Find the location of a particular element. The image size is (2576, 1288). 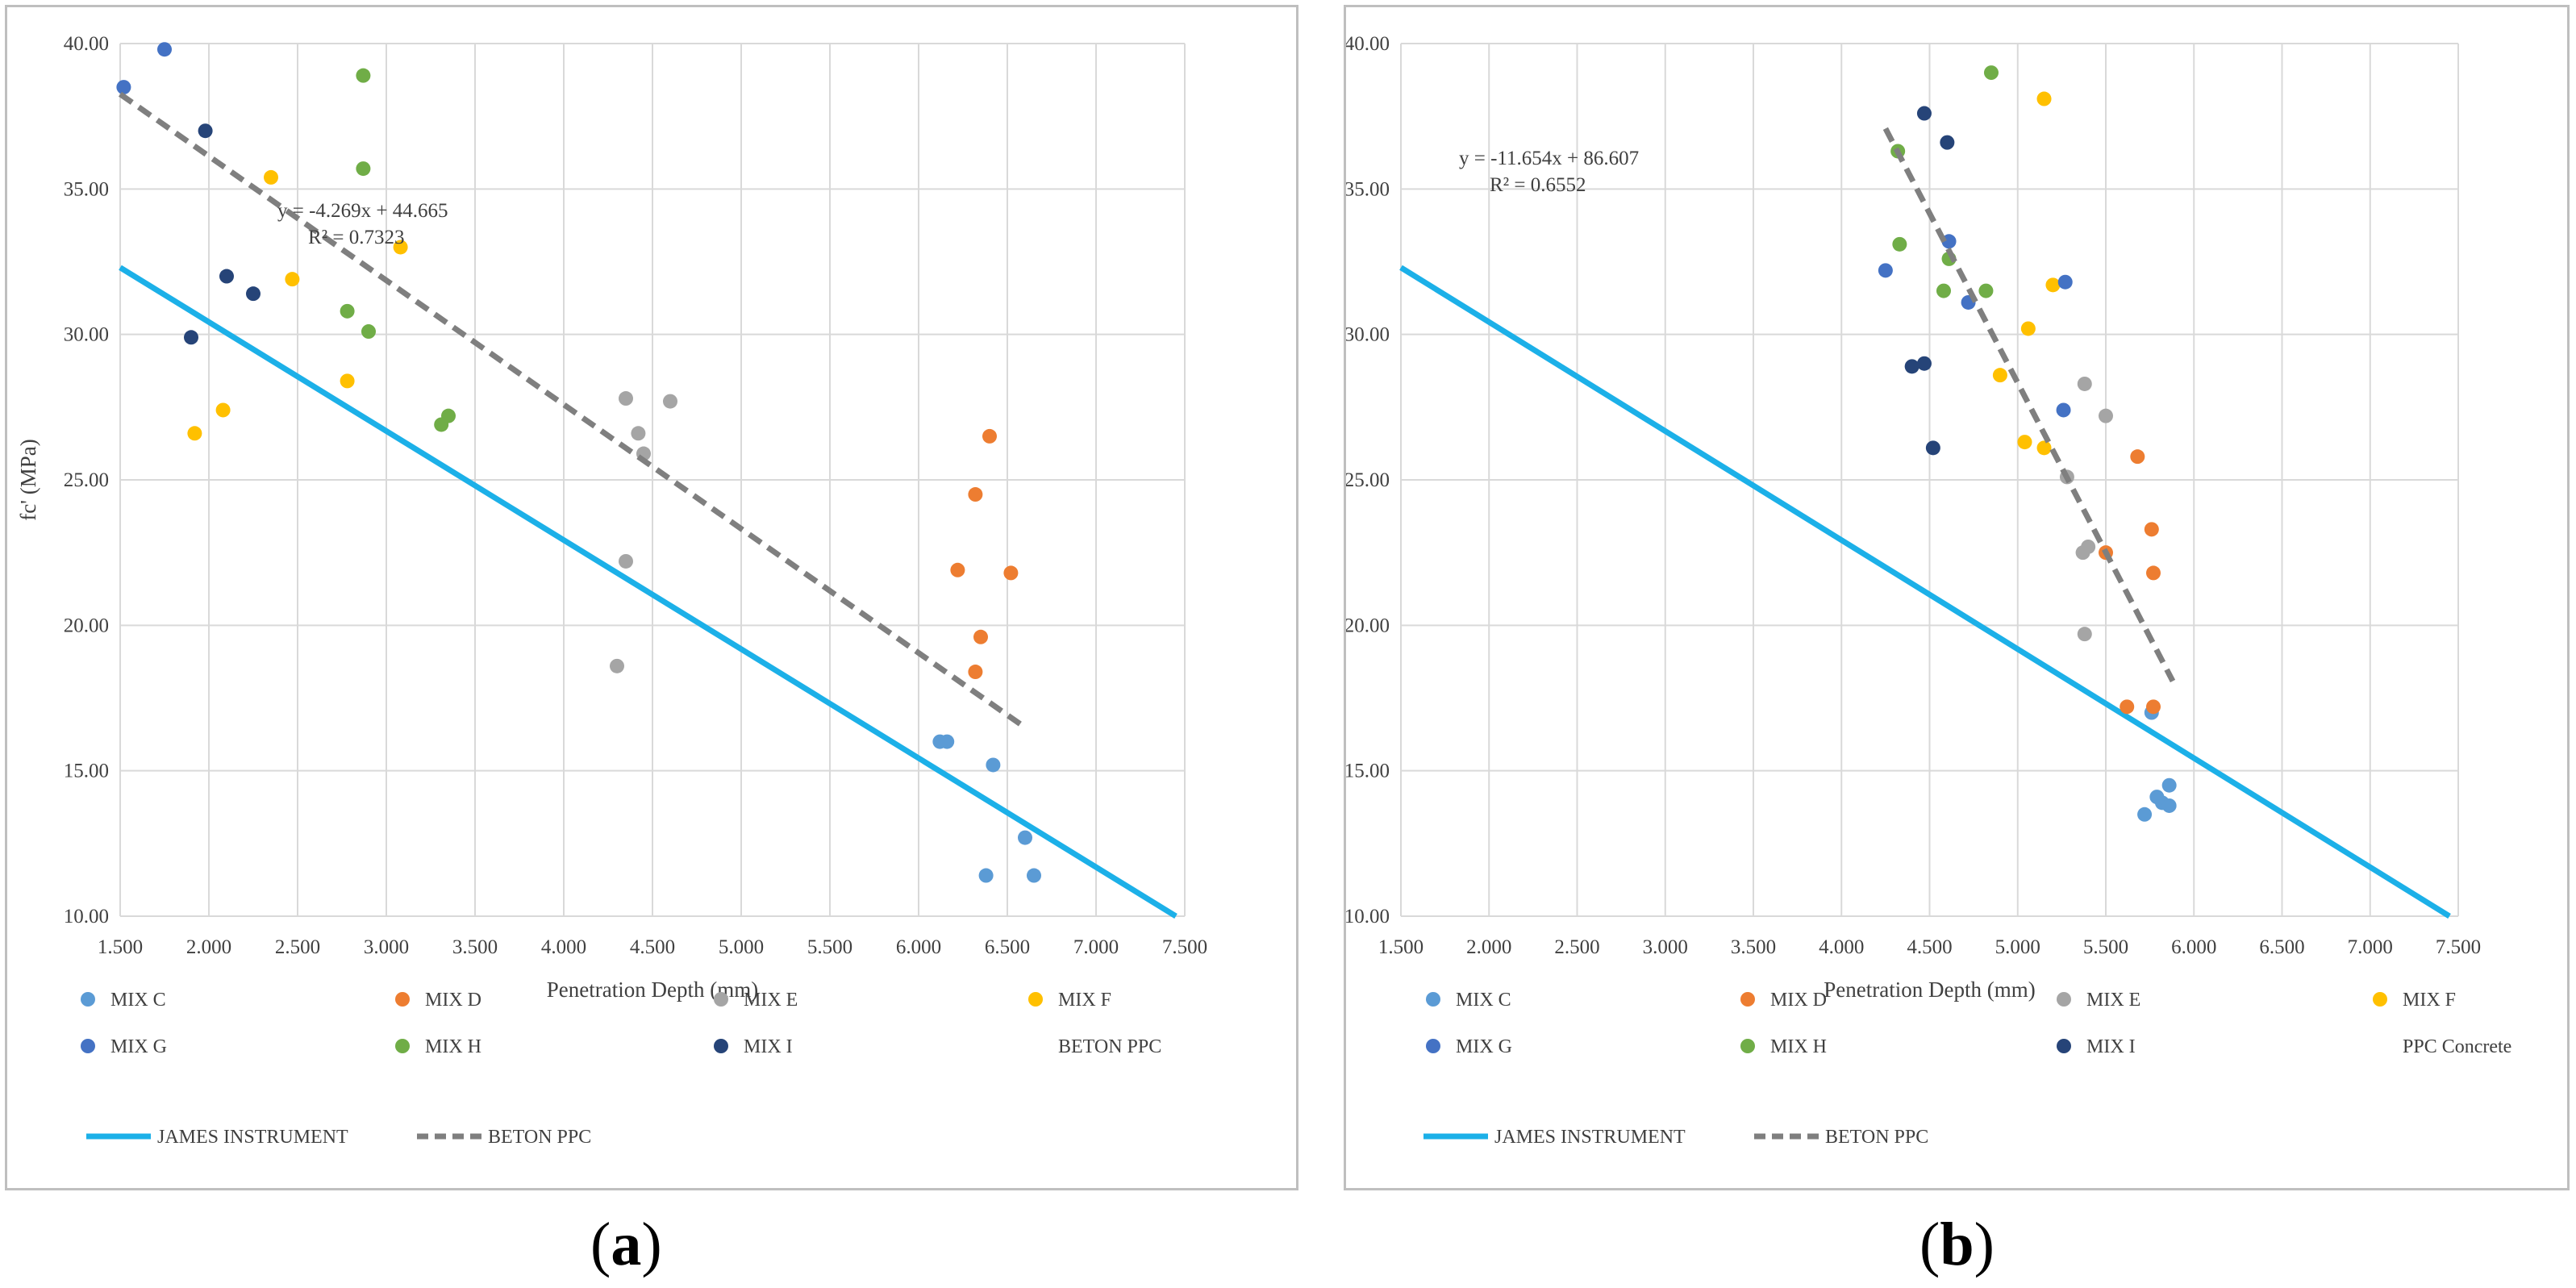

legend-label: JAMES INSTRUMENT is located at coordinates (252, 1137).